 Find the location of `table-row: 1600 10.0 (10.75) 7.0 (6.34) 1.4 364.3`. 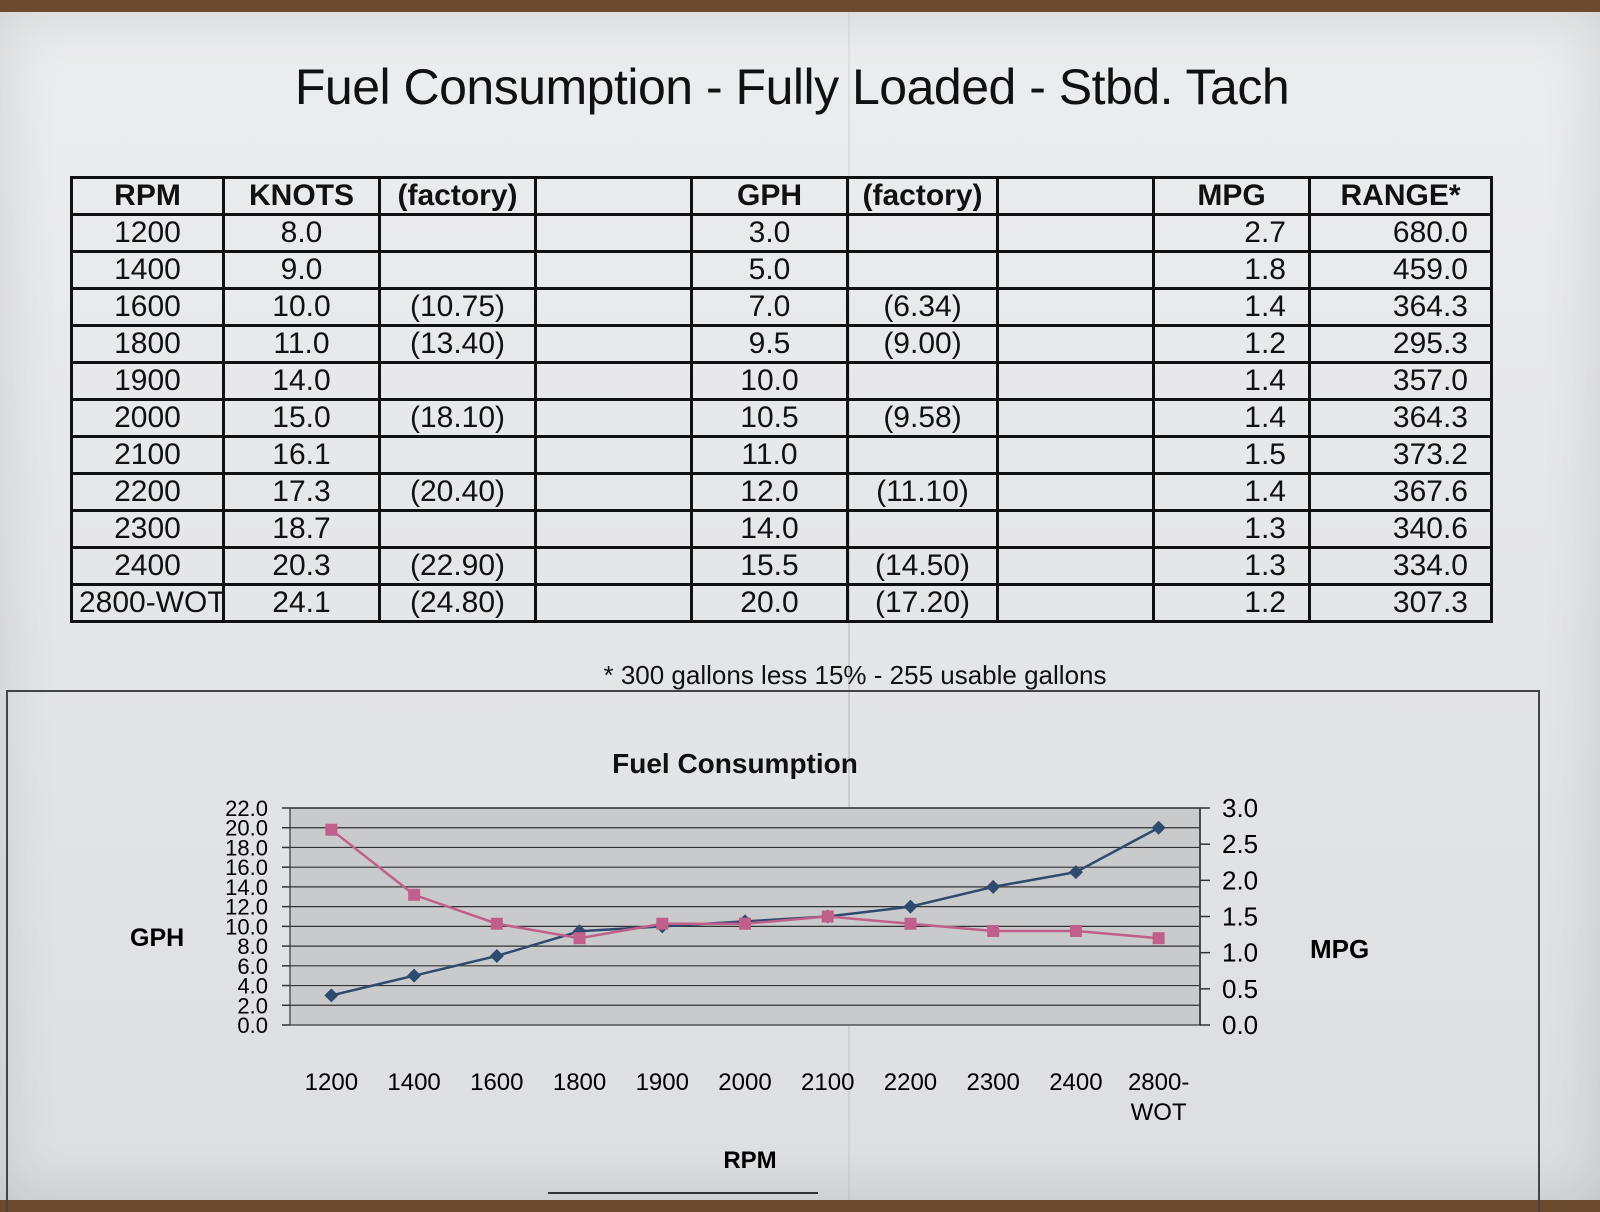

table-row: 1600 10.0 (10.75) 7.0 (6.34) 1.4 364.3 is located at coordinates (781, 307).